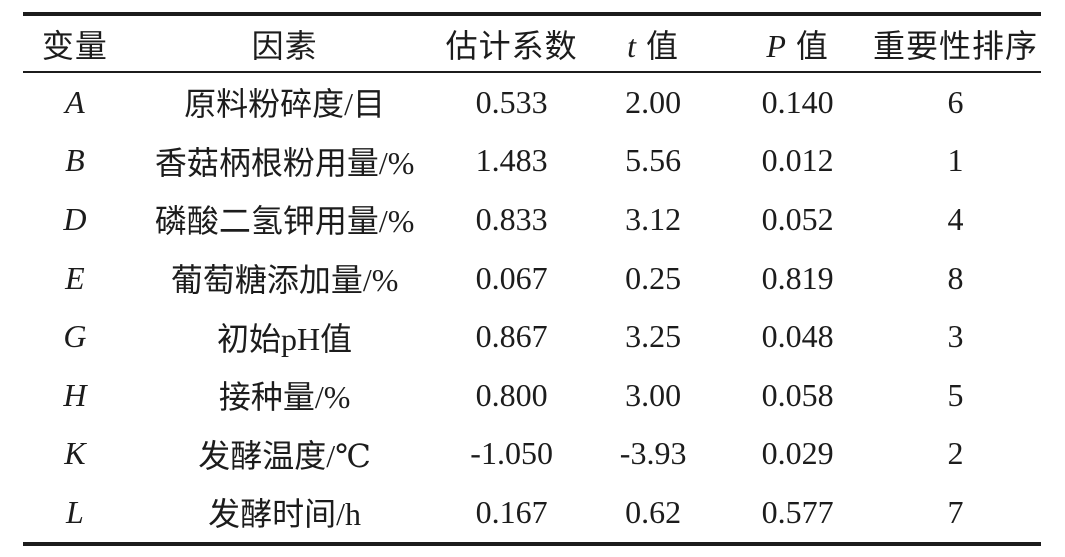 This screenshot has height=557, width=1065. I want to click on cell-factor: 原料粉碎度/目, so click(285, 104).